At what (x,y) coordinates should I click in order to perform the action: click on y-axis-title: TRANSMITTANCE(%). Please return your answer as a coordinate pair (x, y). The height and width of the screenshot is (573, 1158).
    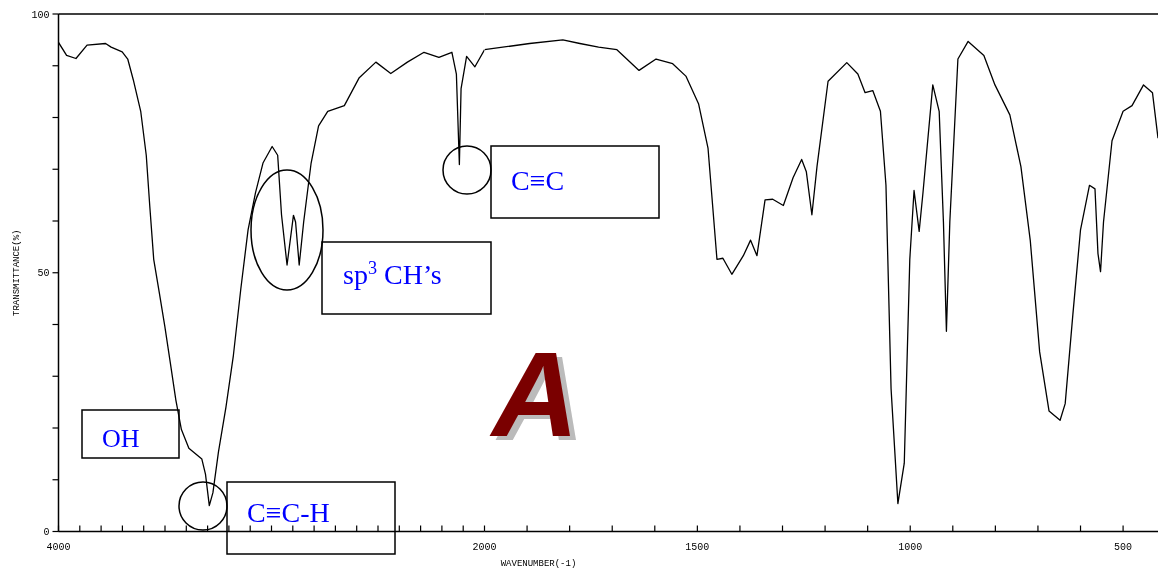
    Looking at the image, I should click on (17, 272).